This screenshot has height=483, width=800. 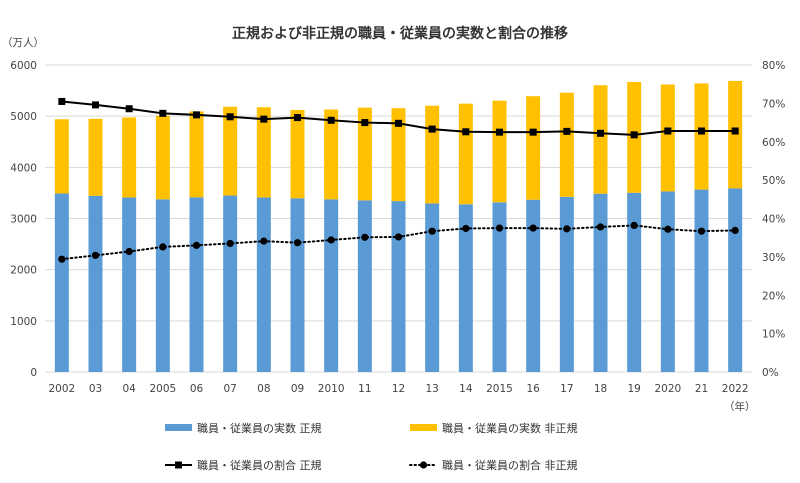 I want to click on y-right-tick-label: 10%, so click(x=773, y=335).